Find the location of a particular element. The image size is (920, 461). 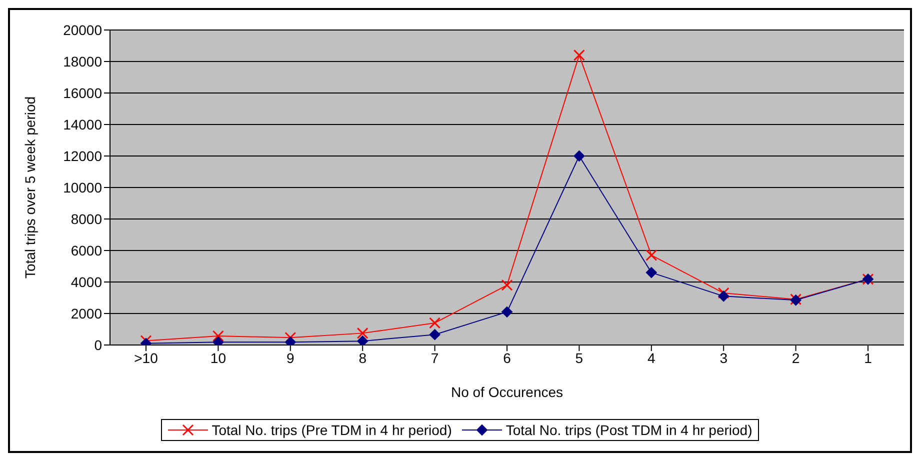

y-tick-label: 10000 is located at coordinates (82, 187).